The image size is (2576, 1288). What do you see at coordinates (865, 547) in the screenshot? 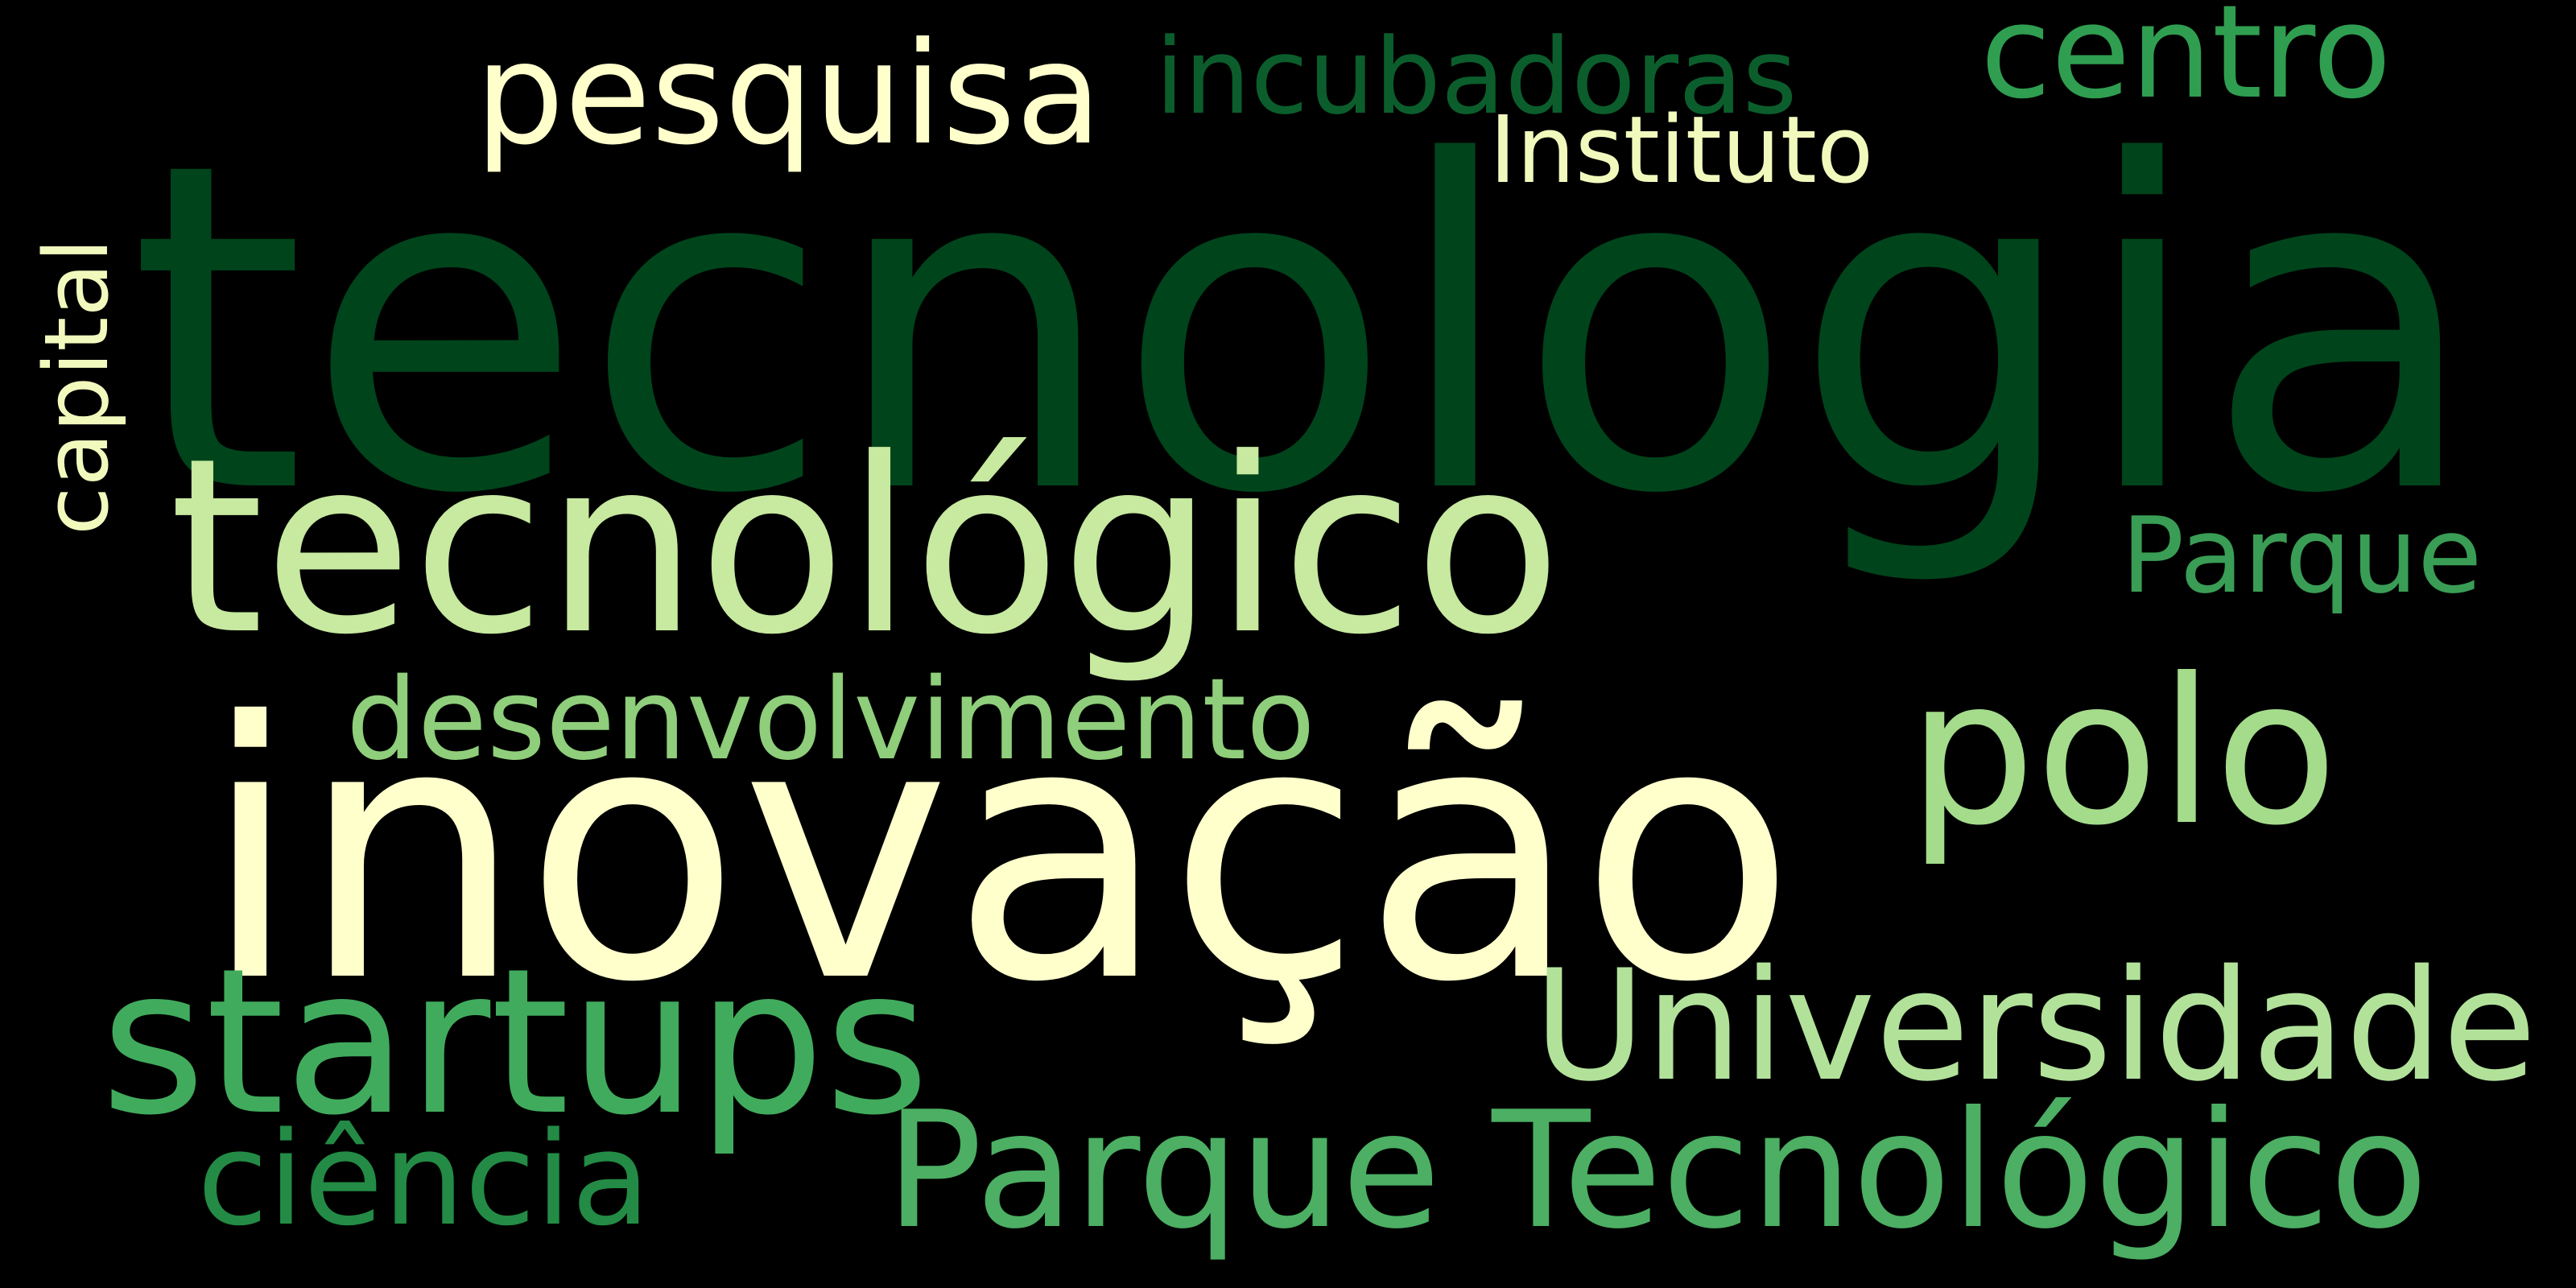
I see `word-tecnologico: tecnológico` at bounding box center [865, 547].